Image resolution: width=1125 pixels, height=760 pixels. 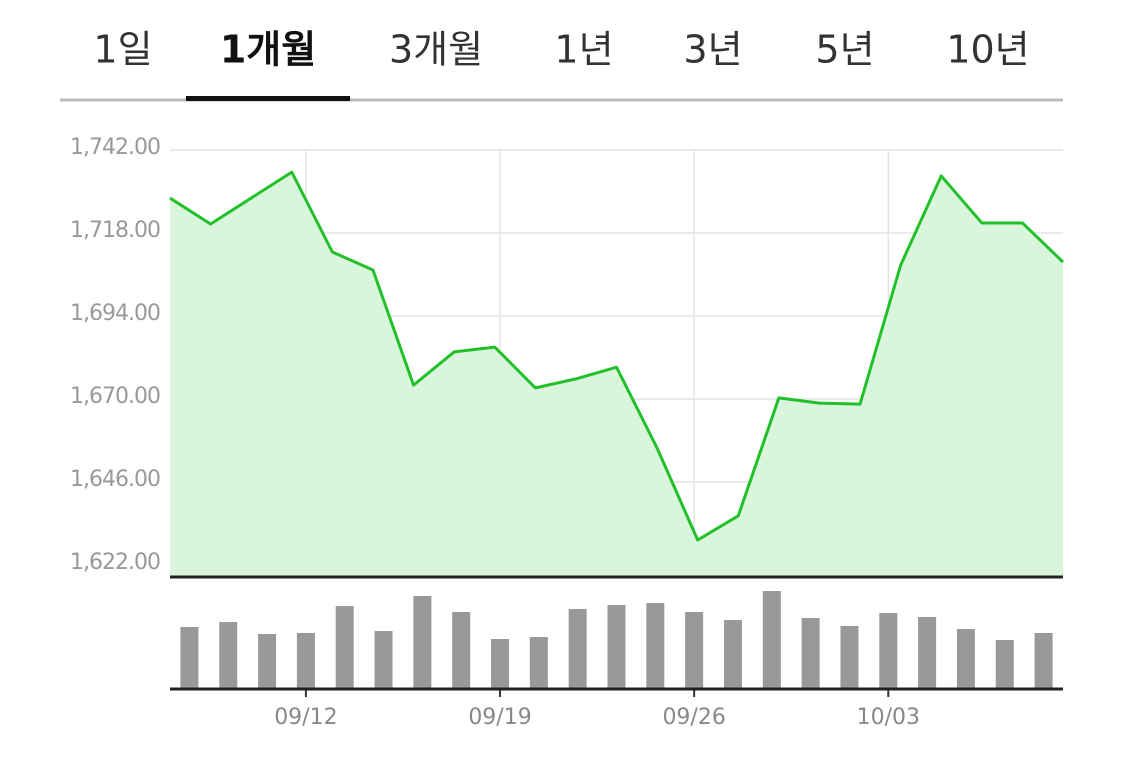 I want to click on x-tick-label: 09/26, so click(x=693, y=717).